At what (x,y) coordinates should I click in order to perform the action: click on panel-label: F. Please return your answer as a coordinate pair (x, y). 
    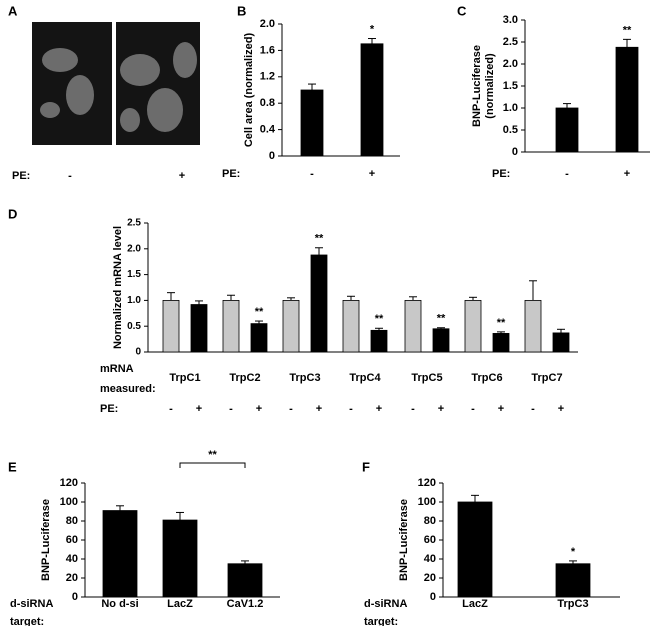
    Looking at the image, I should click on (366, 466).